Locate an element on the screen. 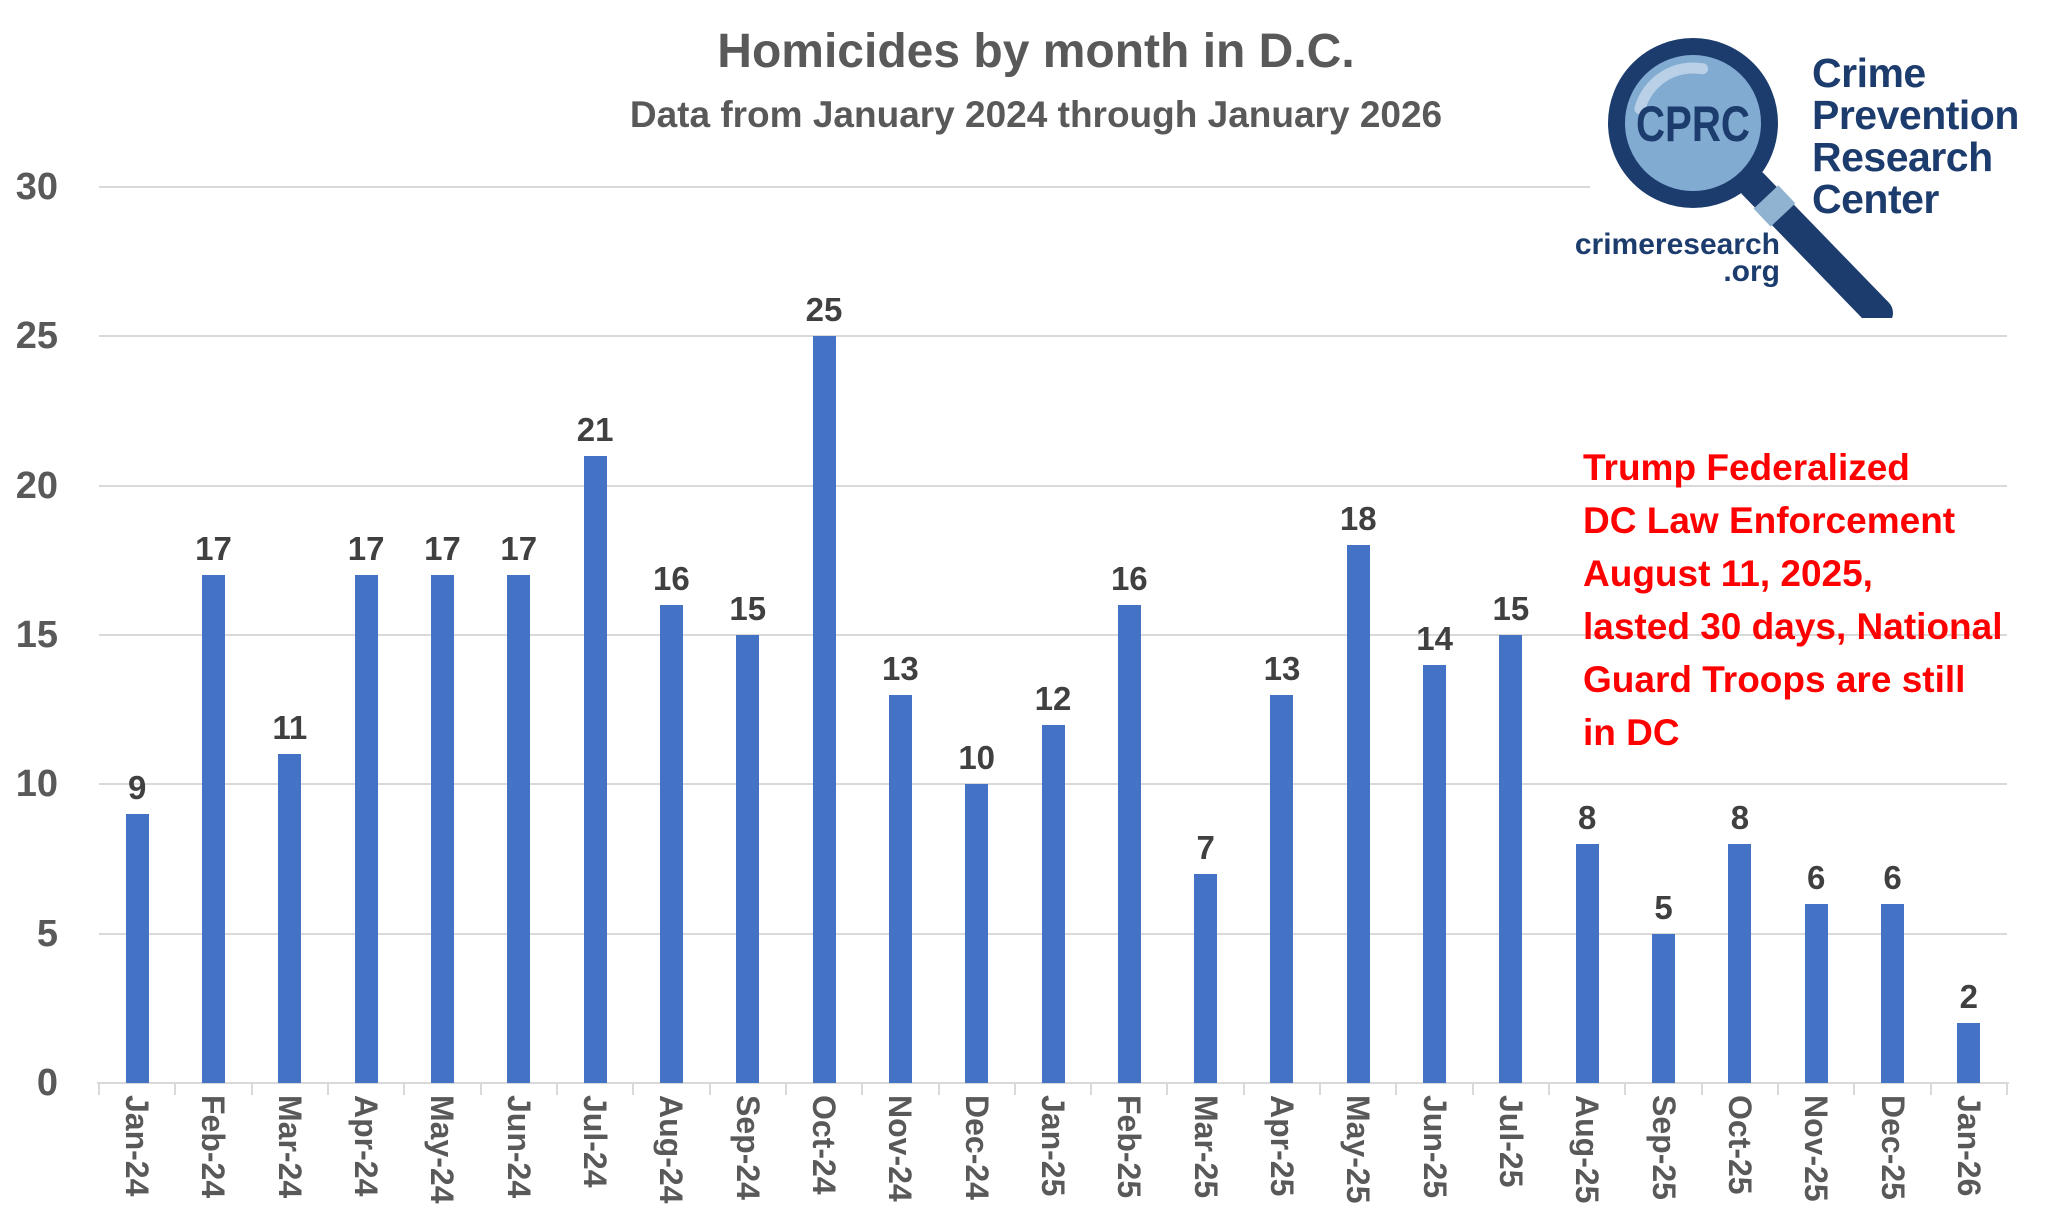  x-axis-label: Jun-25 is located at coordinates (1434, 1147).